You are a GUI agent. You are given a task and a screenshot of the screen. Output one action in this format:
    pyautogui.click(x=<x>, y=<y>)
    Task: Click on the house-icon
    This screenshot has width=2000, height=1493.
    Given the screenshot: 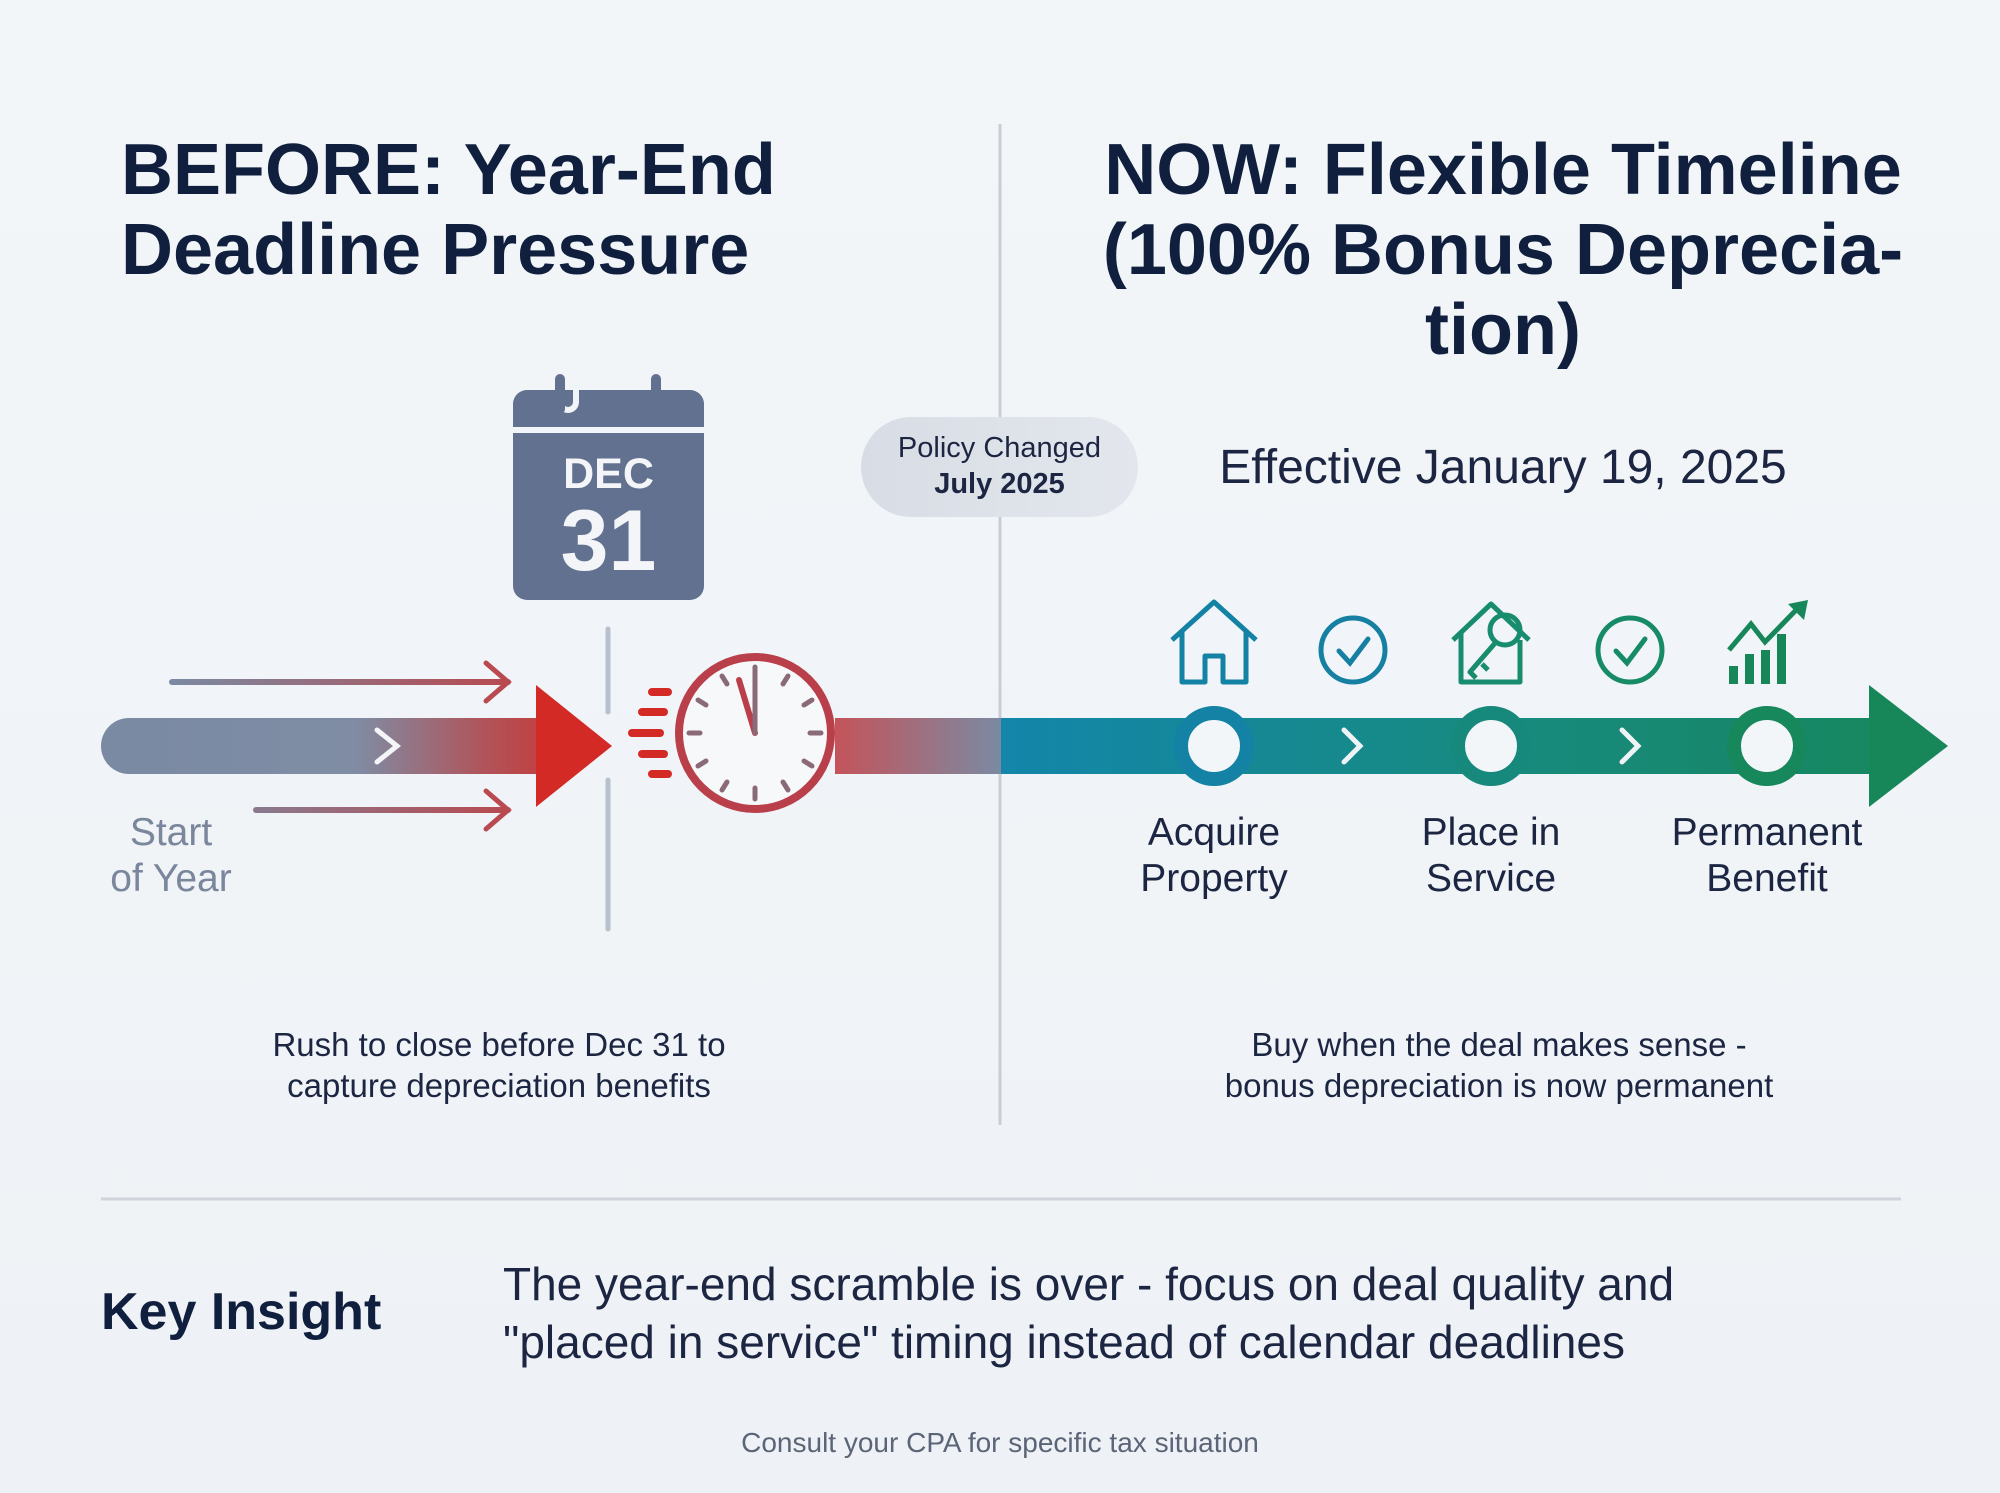 What is the action you would take?
    pyautogui.click(x=1214, y=642)
    